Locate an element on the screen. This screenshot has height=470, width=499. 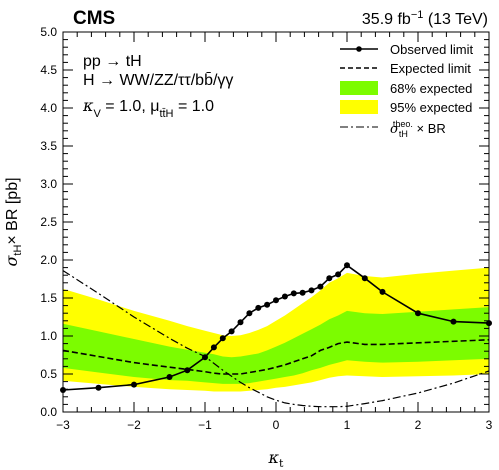
expected-layer is located at coordinates (276, 357).